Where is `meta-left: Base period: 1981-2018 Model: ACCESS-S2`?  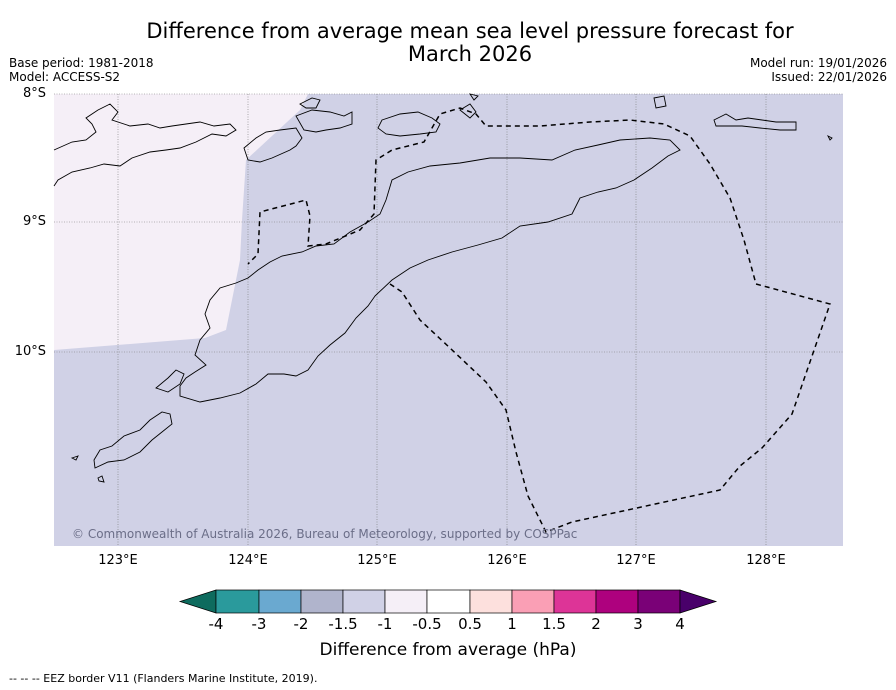 meta-left: Base period: 1981-2018 Model: ACCESS-S2 is located at coordinates (81, 70).